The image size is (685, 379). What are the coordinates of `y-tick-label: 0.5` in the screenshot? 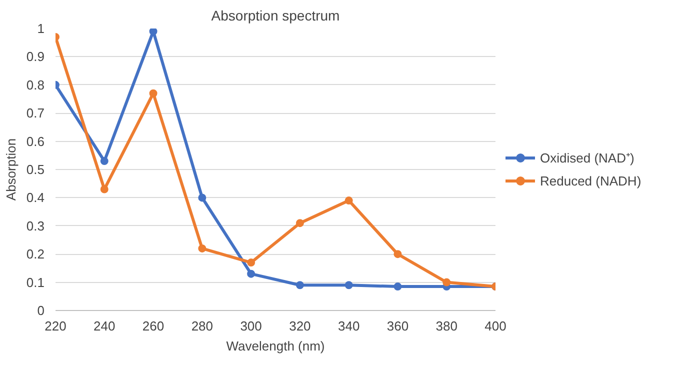 It's located at (35, 169).